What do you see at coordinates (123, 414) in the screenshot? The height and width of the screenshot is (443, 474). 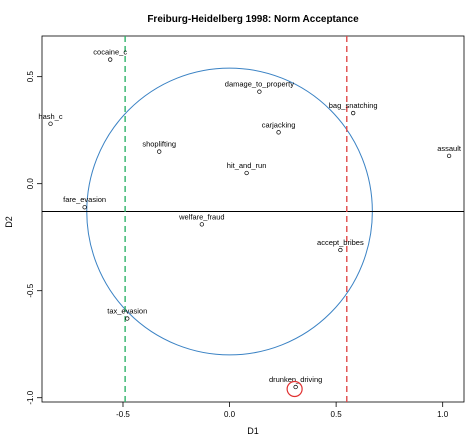 I see `x-tick-label: -0.5` at bounding box center [123, 414].